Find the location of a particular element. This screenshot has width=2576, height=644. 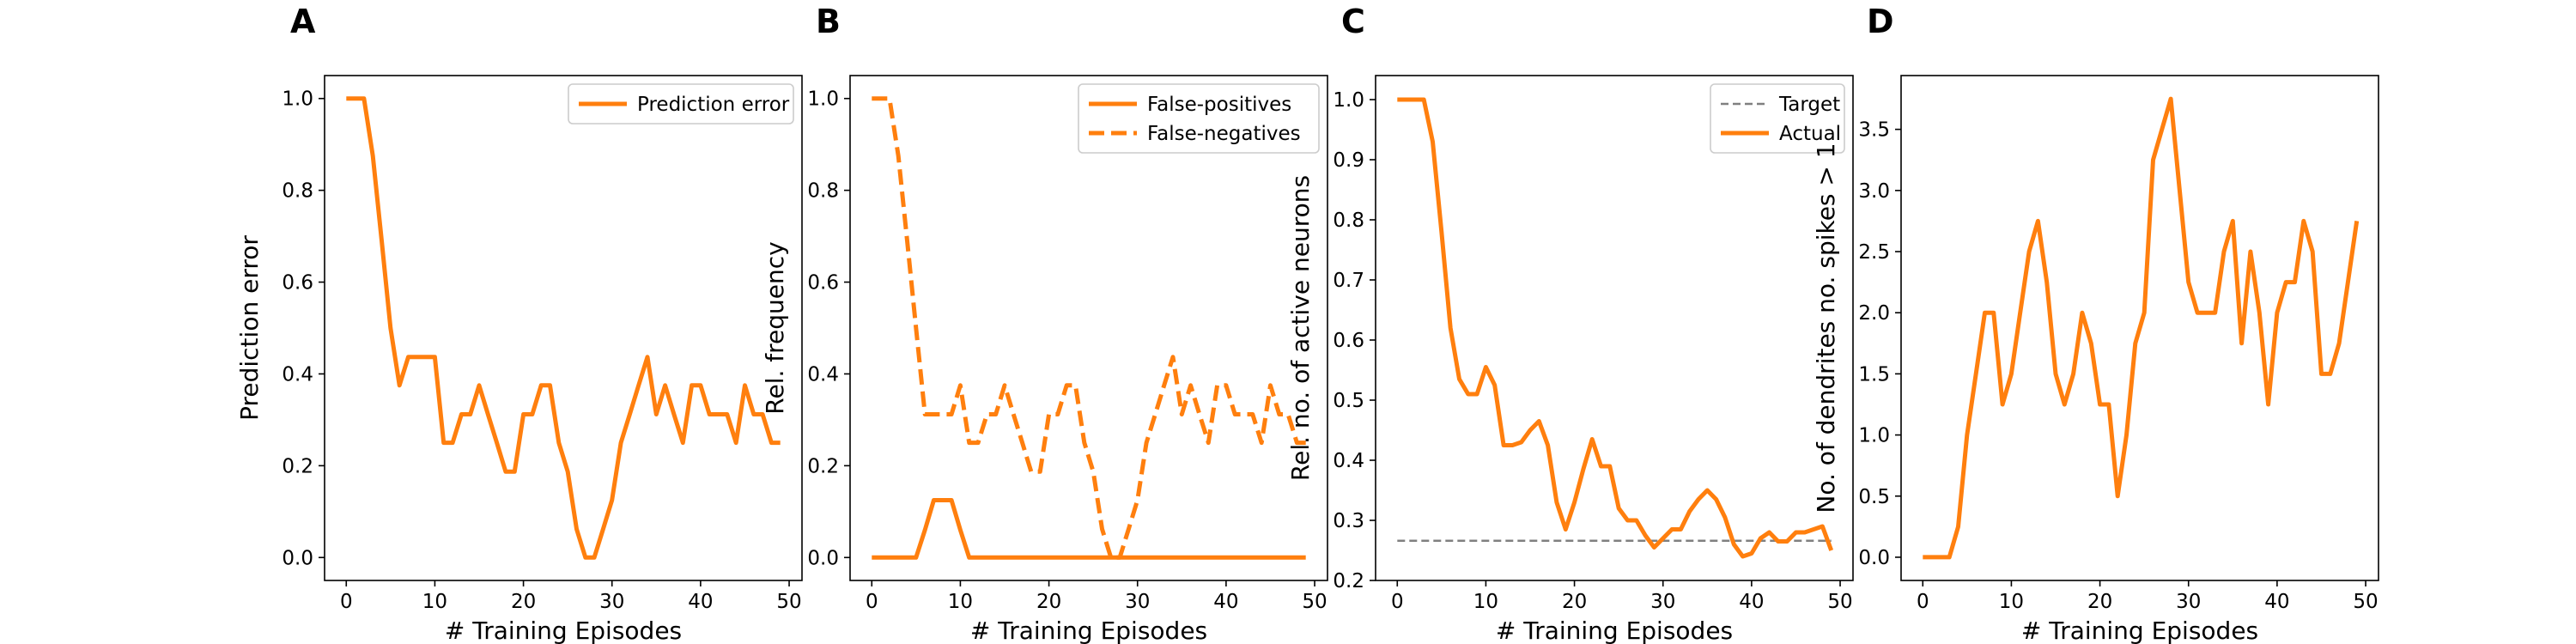

y-axis-label: Rel. frequency is located at coordinates (775, 327).